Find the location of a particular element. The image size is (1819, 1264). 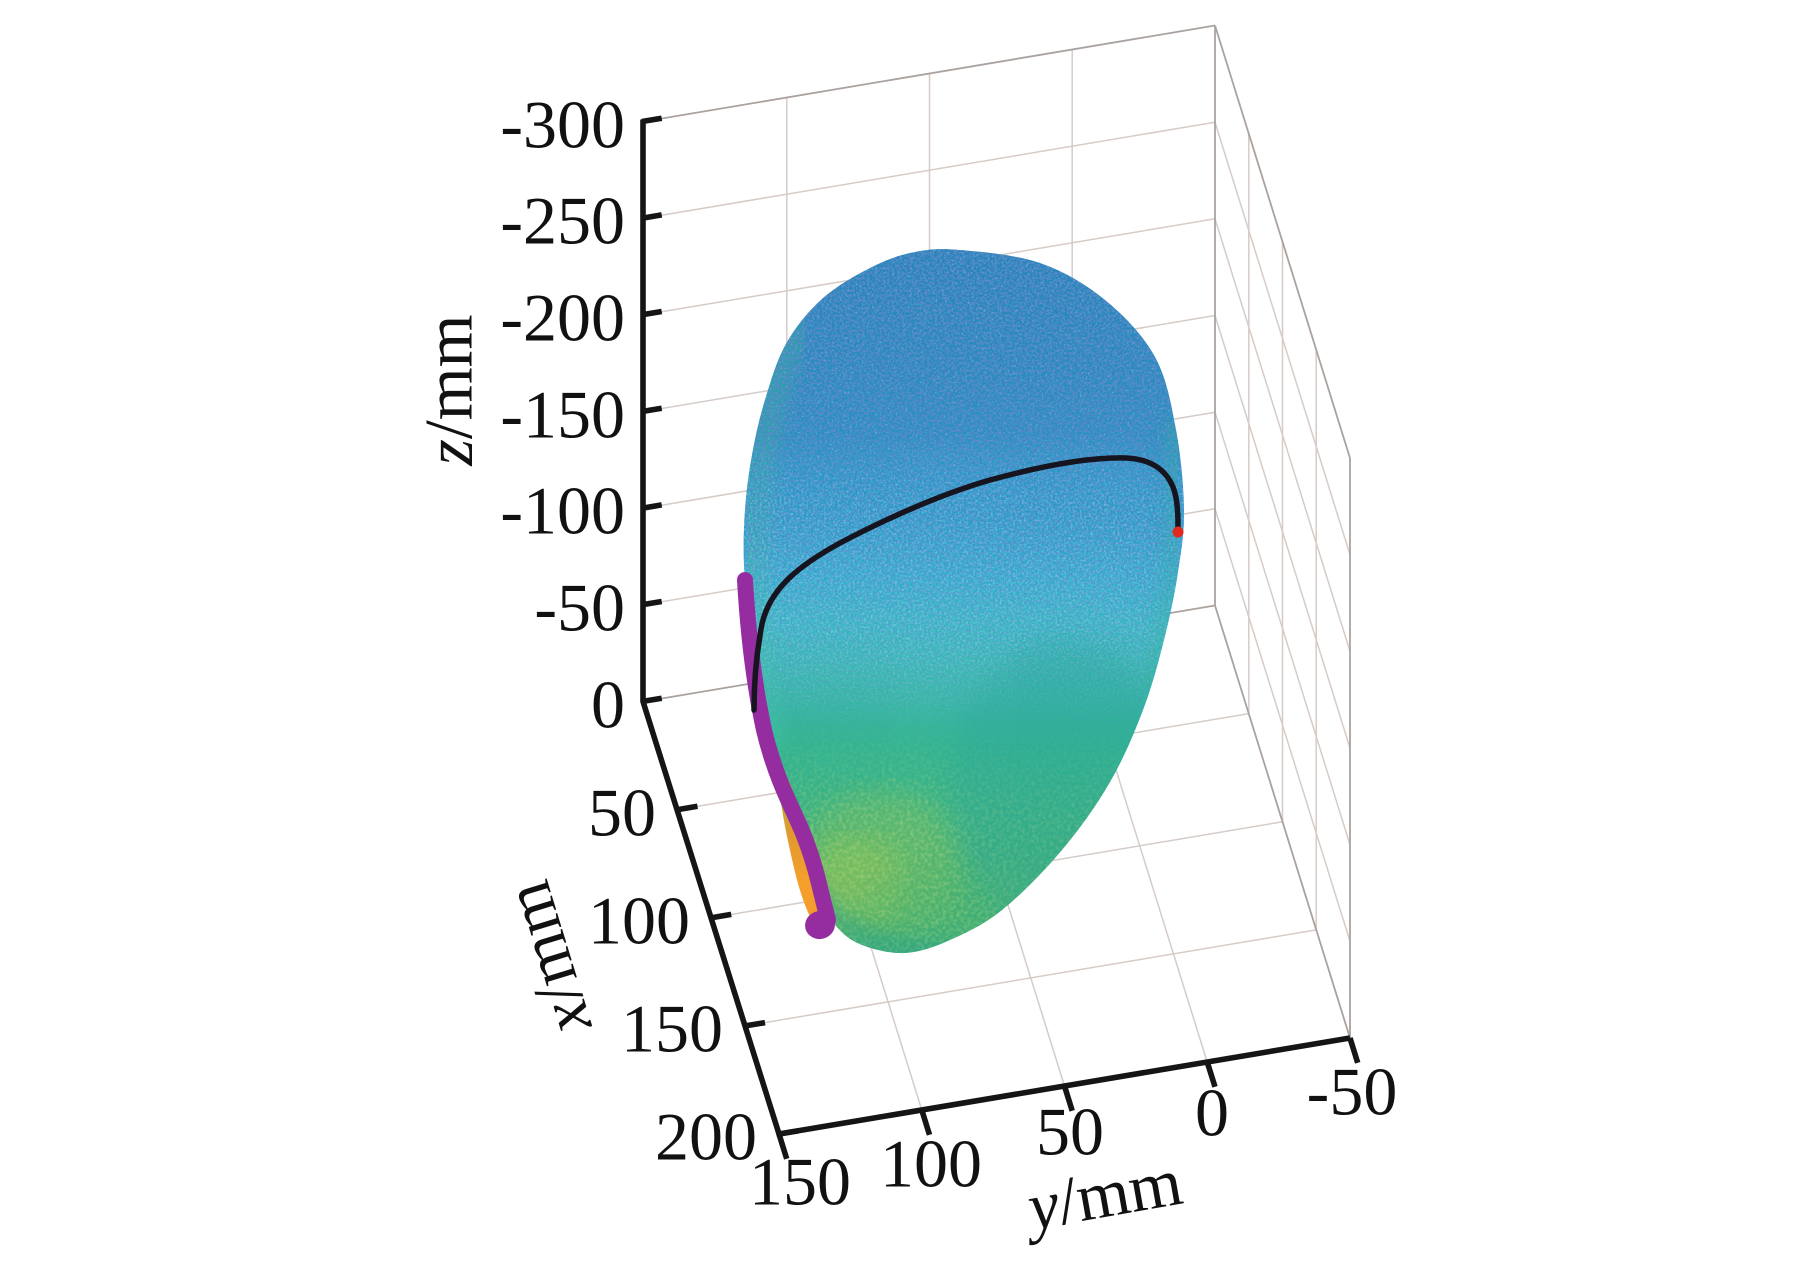

svg-text: -100 is located at coordinates (562, 511).